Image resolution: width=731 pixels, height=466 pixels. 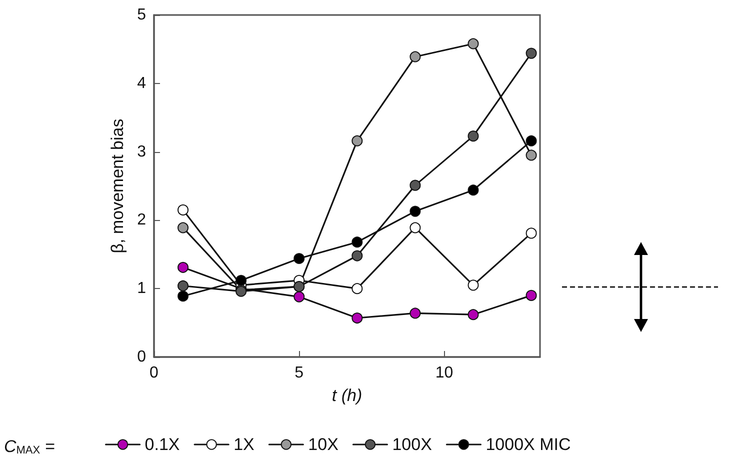 What do you see at coordinates (162, 444) in the screenshot?
I see `legend-label: 0.1X` at bounding box center [162, 444].